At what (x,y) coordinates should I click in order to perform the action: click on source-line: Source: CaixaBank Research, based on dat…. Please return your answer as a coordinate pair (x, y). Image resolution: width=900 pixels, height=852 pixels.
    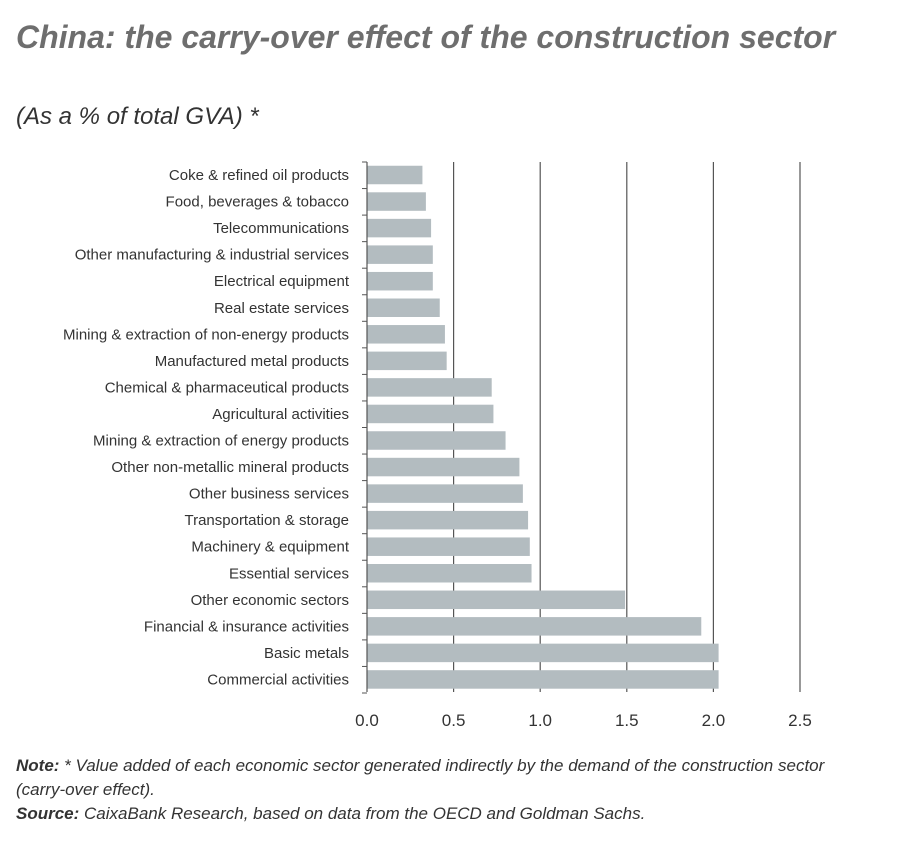
    Looking at the image, I should click on (446, 814).